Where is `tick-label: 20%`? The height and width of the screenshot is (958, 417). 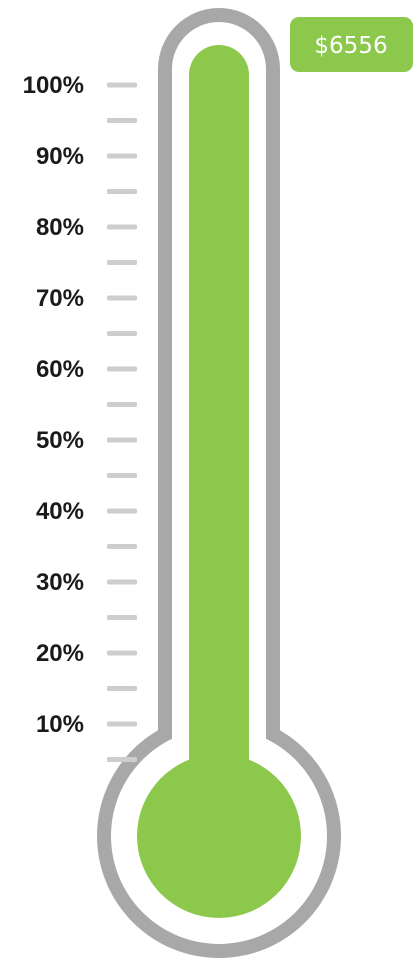
tick-label: 20% is located at coordinates (60, 653).